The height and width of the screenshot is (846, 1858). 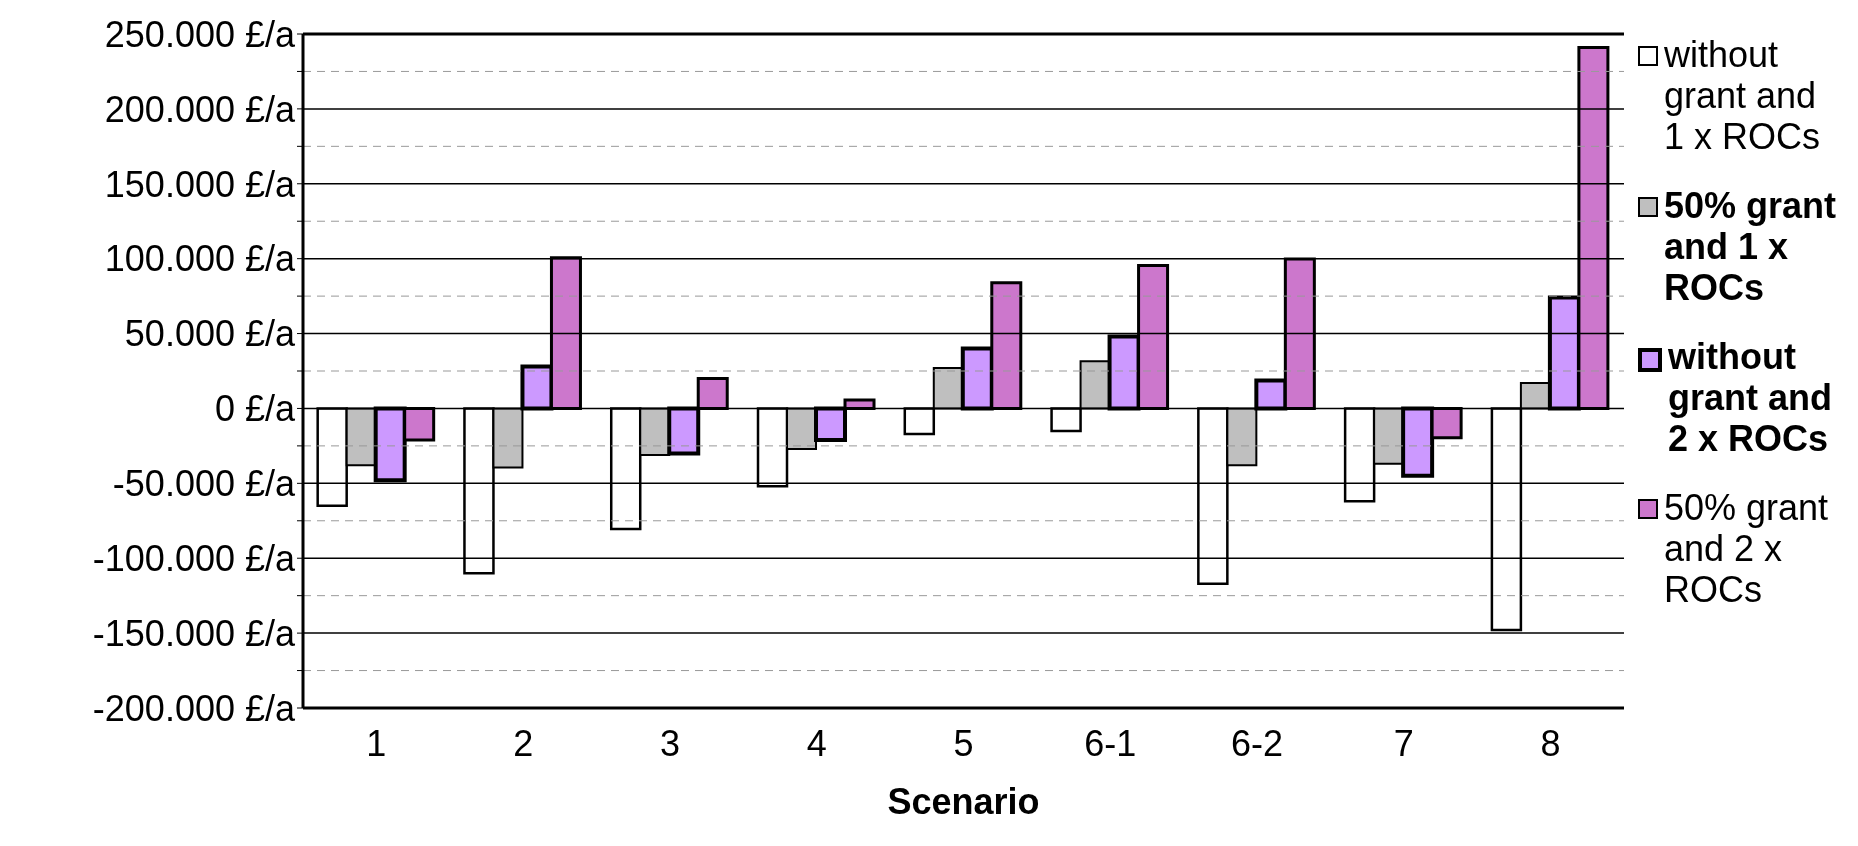 I want to click on legend-label: 50% grant and 2 x ROCs, so click(x=1747, y=548).